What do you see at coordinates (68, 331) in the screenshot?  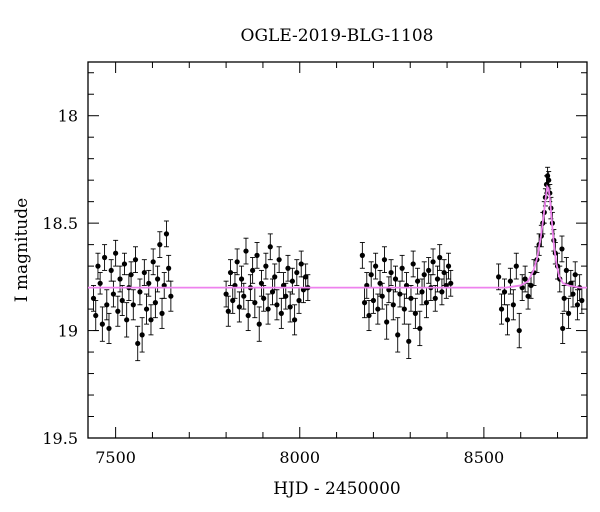 I see `y-tick-label: 19` at bounding box center [68, 331].